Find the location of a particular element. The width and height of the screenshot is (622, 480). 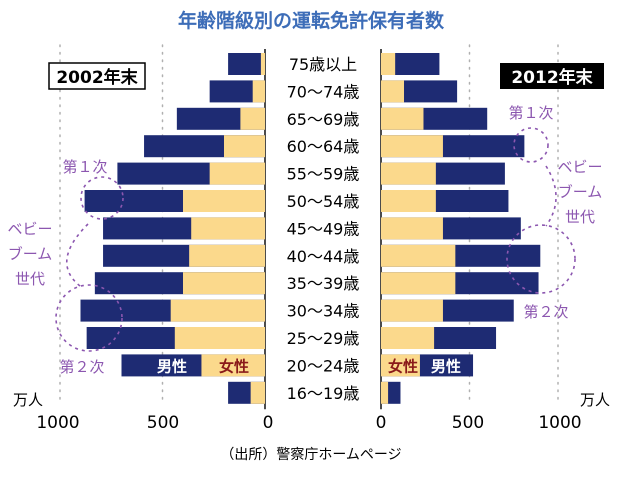

right-first-boom-label: 第１次 is located at coordinates (530, 113).